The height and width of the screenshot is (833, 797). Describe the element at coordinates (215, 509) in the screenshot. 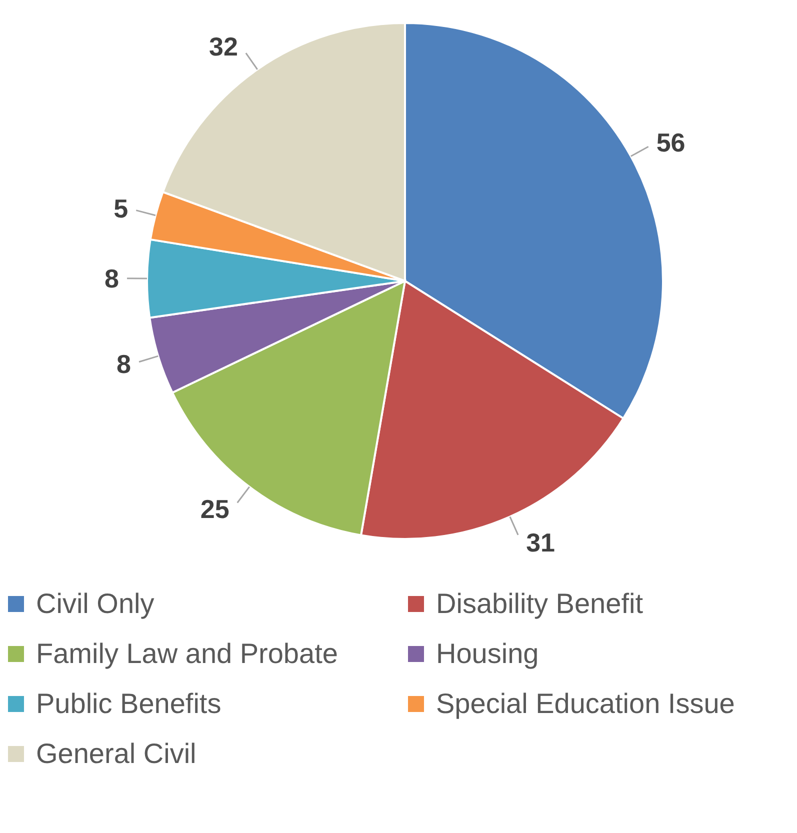

I see `data-label: 25` at that location.